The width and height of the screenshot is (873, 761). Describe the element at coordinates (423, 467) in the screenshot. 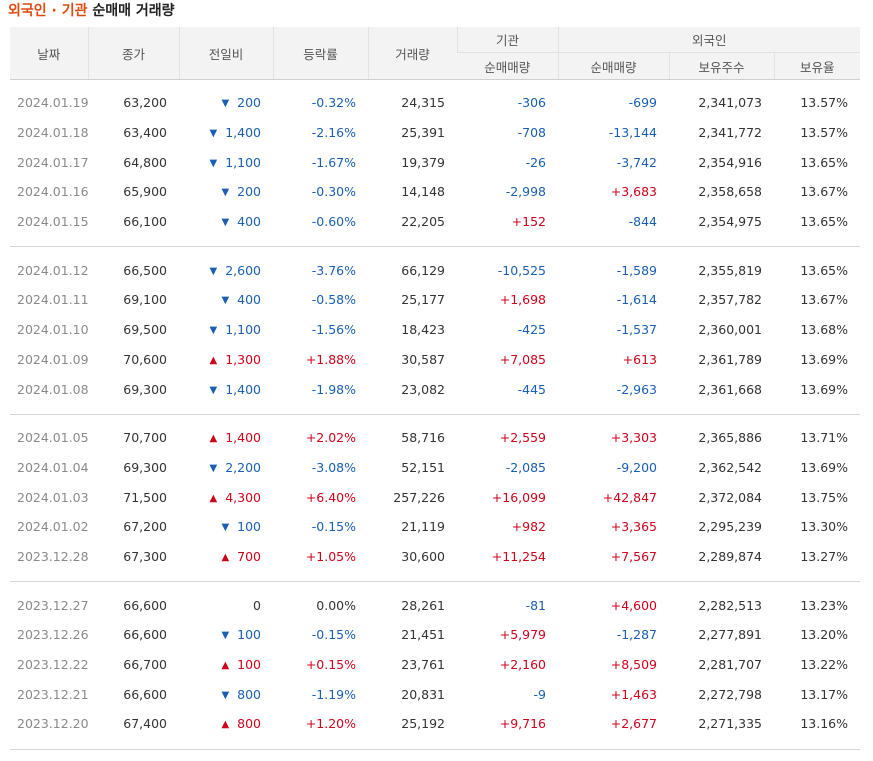

I see `cell-volume: 52,151` at that location.